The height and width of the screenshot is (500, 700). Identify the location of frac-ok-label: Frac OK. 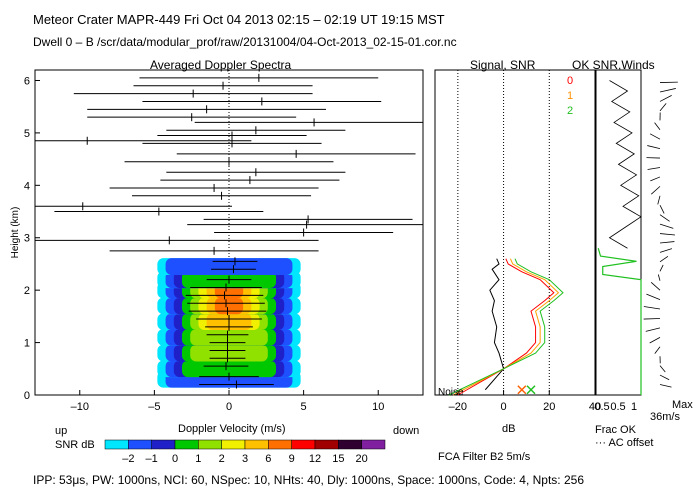
(615, 430).